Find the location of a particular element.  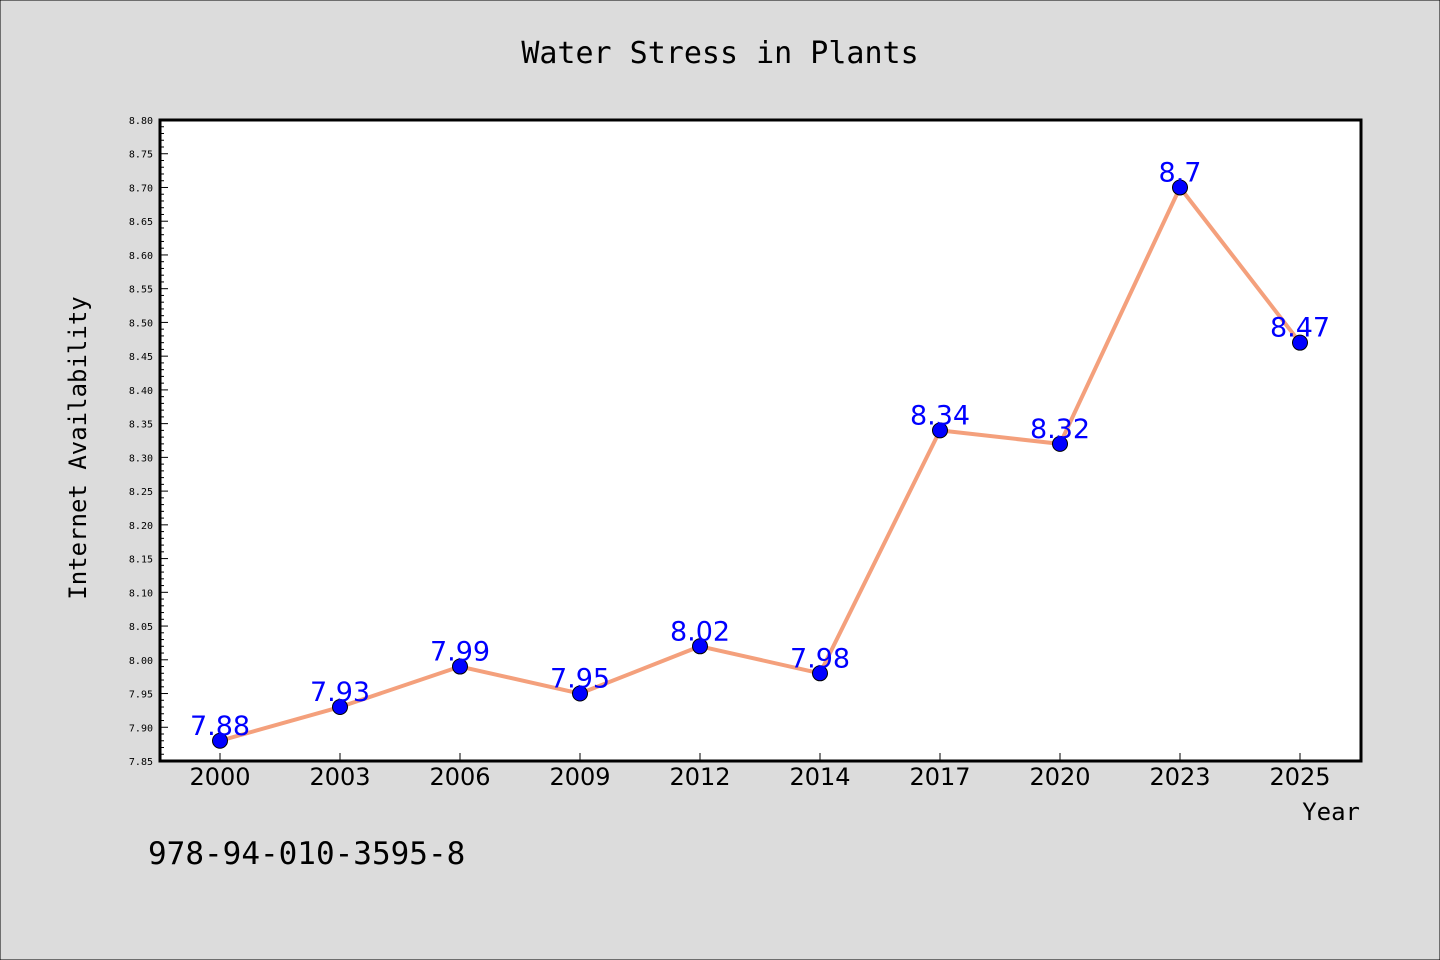

data-label: 8.32 is located at coordinates (1060, 429).